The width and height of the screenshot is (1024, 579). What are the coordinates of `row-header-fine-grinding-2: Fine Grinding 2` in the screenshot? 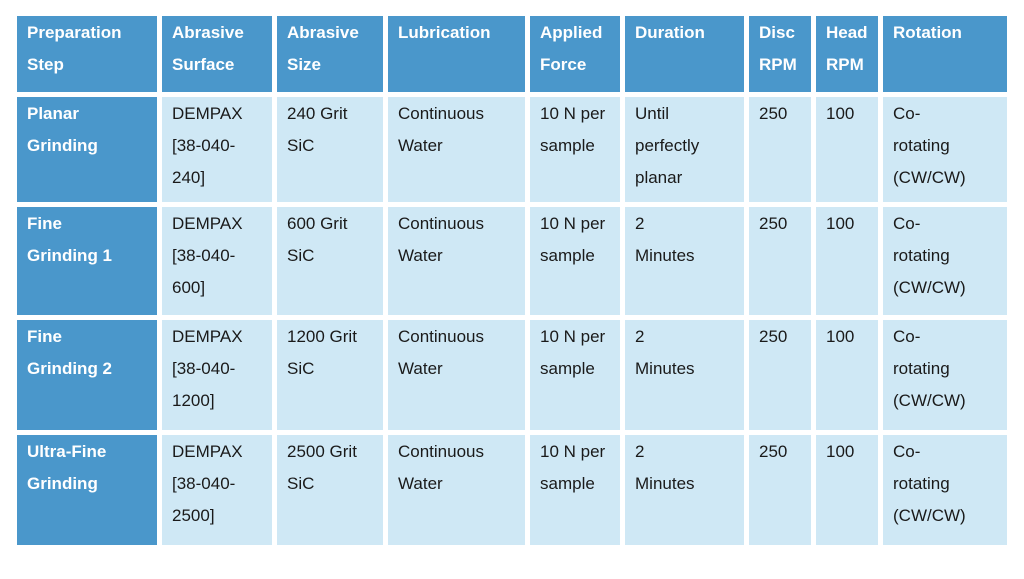 It's located at (87, 375).